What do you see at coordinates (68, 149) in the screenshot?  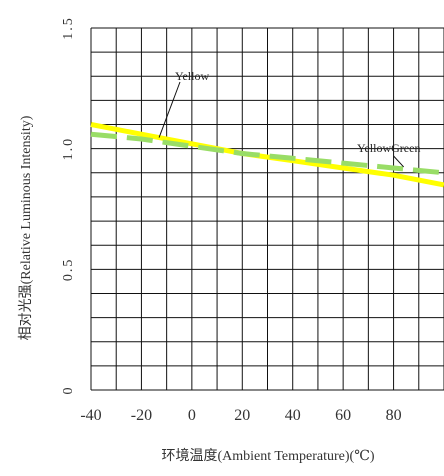 I see `y-tick-label: 1.0` at bounding box center [68, 149].